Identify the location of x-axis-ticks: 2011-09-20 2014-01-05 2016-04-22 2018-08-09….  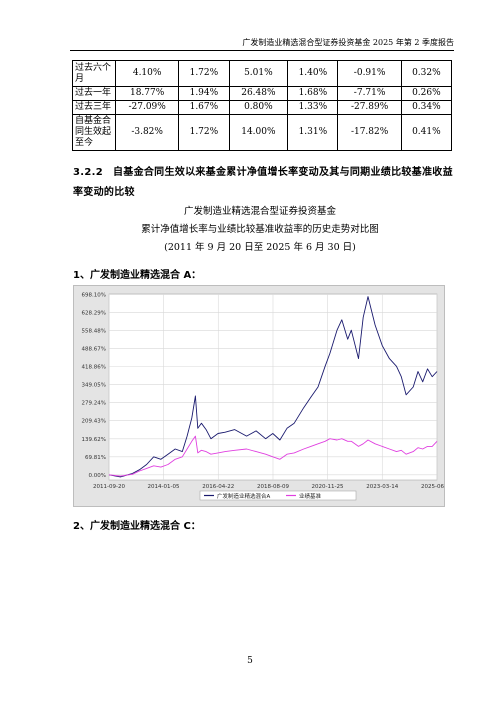
(273, 487).